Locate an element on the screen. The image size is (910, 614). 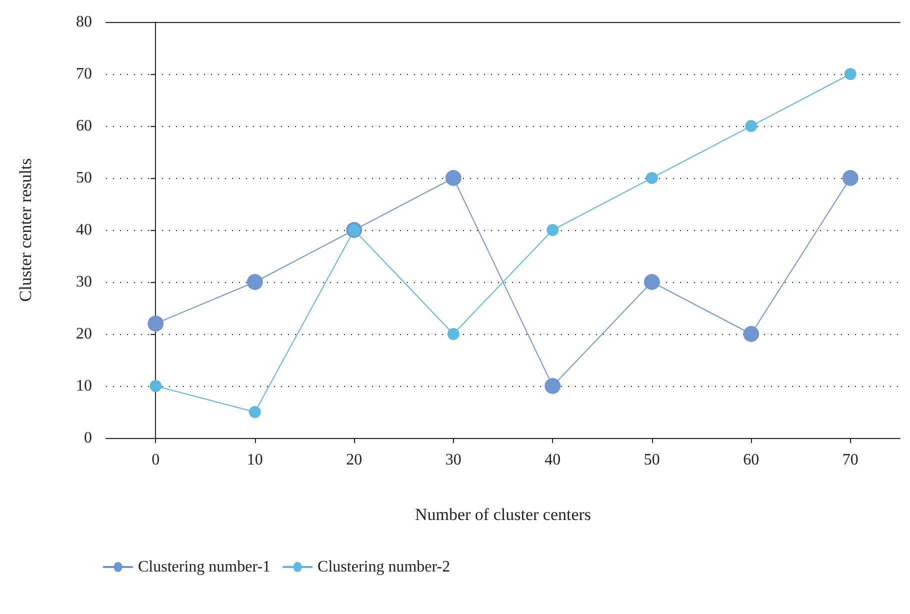
y-tick-label: 50 is located at coordinates (84, 178).